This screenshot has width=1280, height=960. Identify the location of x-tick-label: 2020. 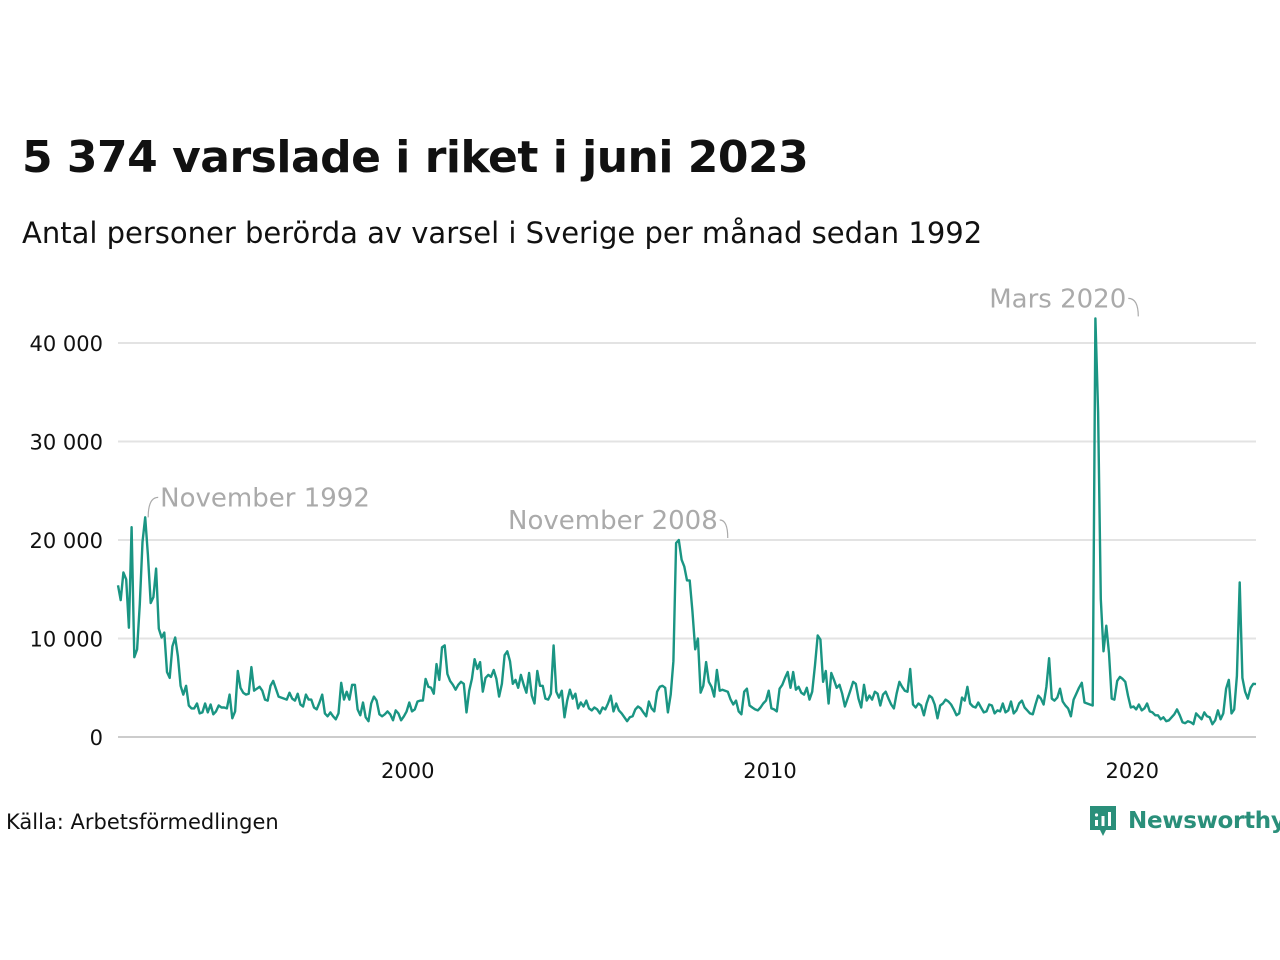
(1132, 771).